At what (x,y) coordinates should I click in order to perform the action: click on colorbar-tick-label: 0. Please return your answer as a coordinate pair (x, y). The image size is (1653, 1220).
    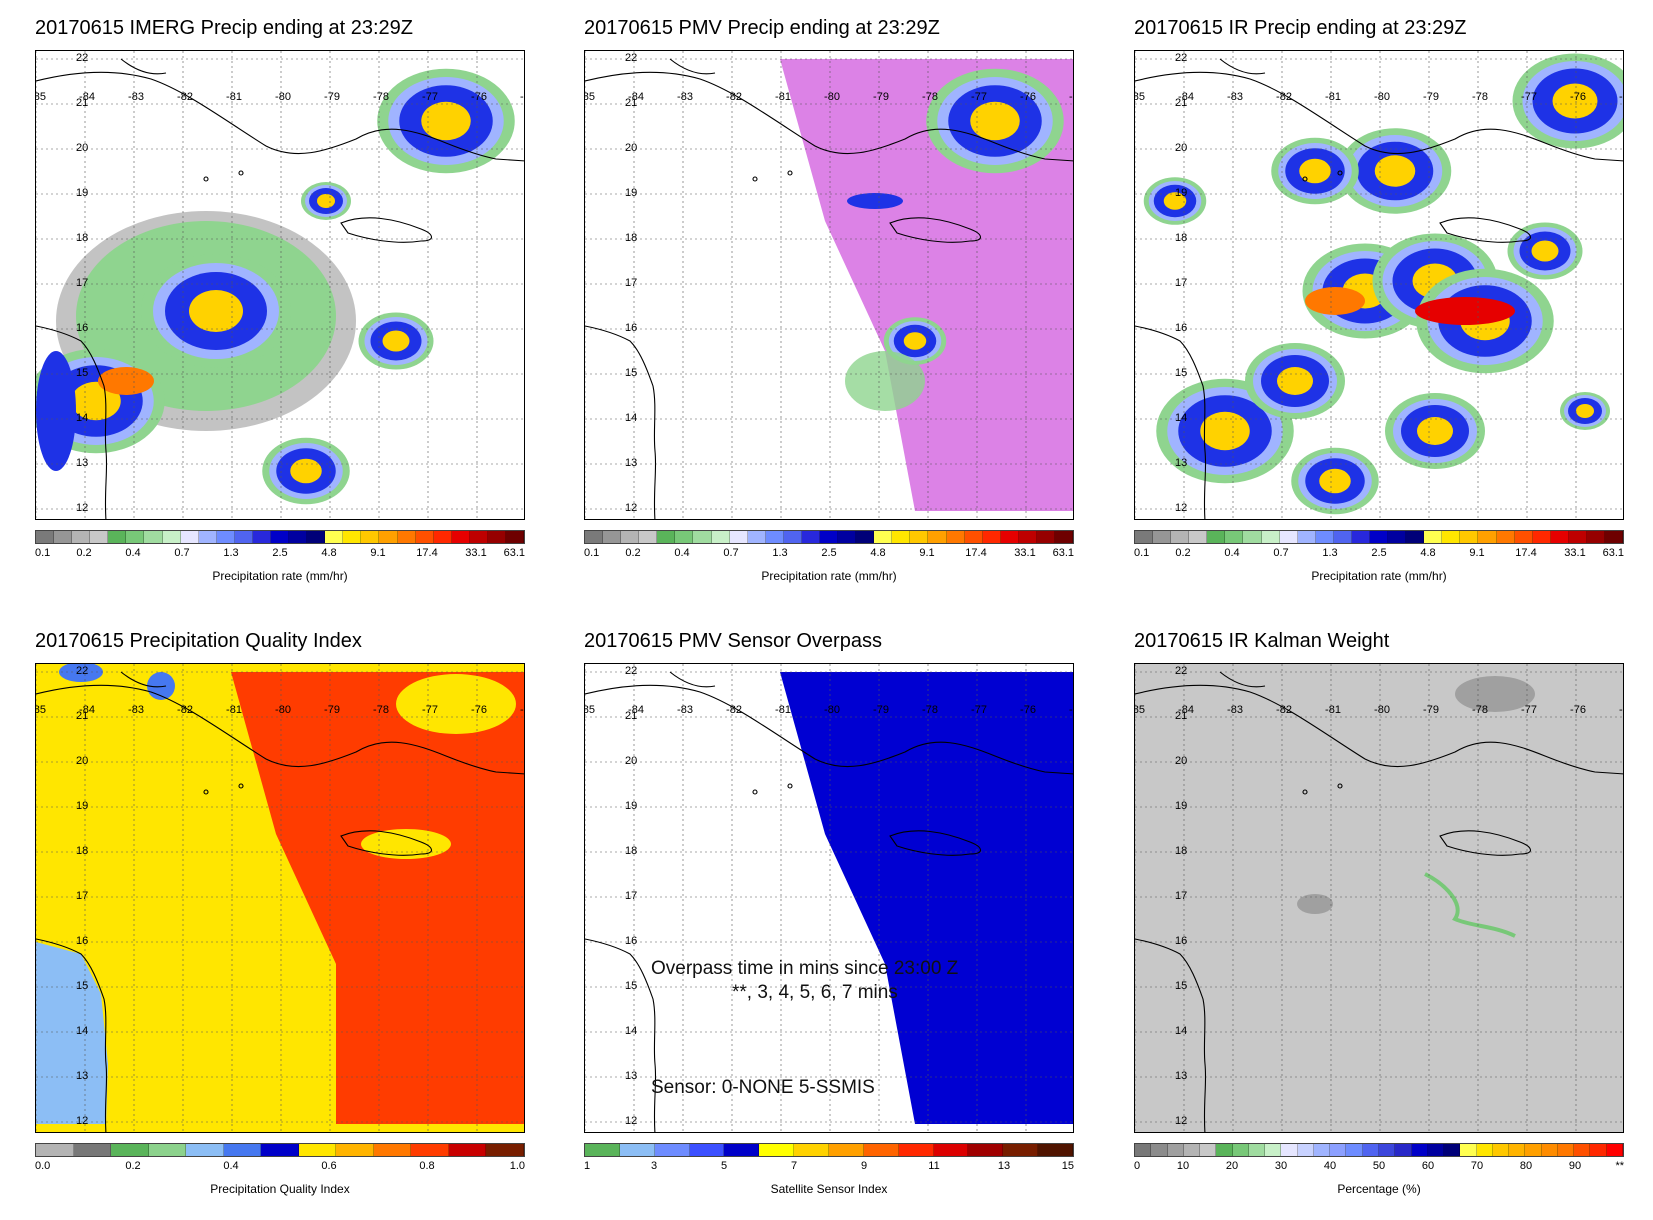
    Looking at the image, I should click on (1137, 1166).